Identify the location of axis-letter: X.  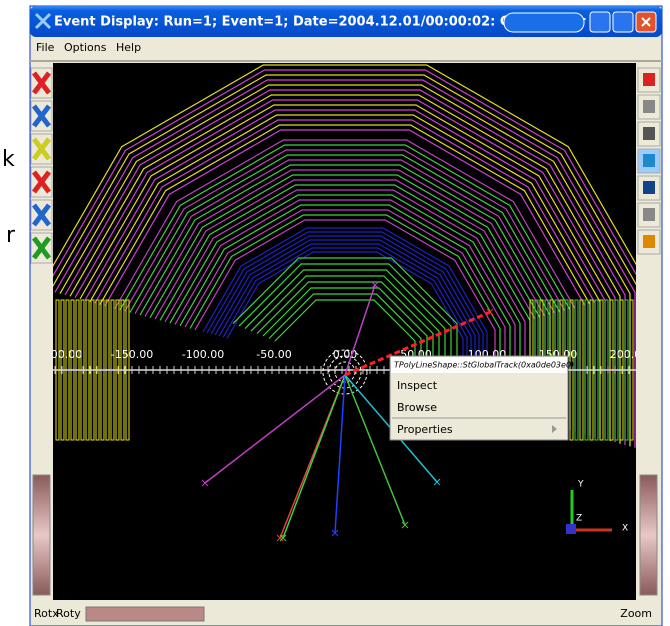
(625, 529).